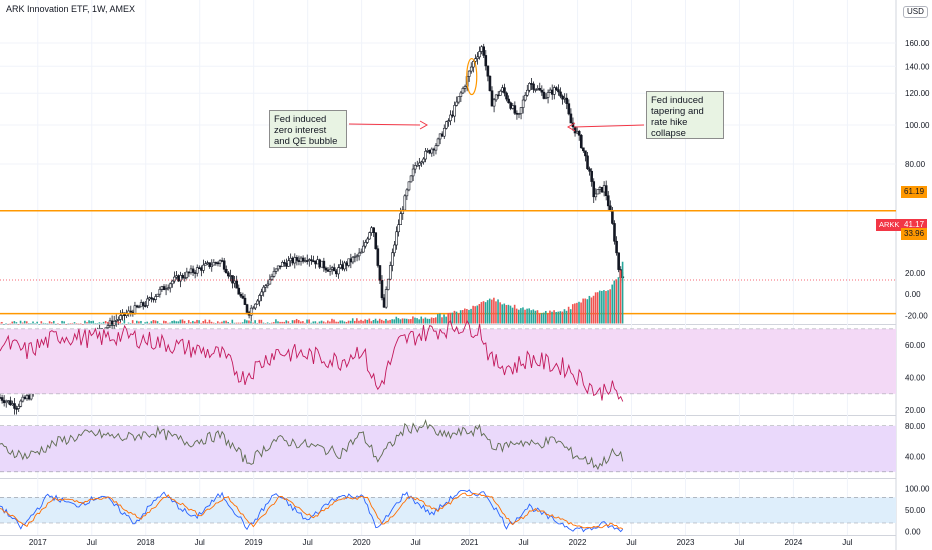  What do you see at coordinates (38, 542) in the screenshot?
I see `x-tick-label: 2017` at bounding box center [38, 542].